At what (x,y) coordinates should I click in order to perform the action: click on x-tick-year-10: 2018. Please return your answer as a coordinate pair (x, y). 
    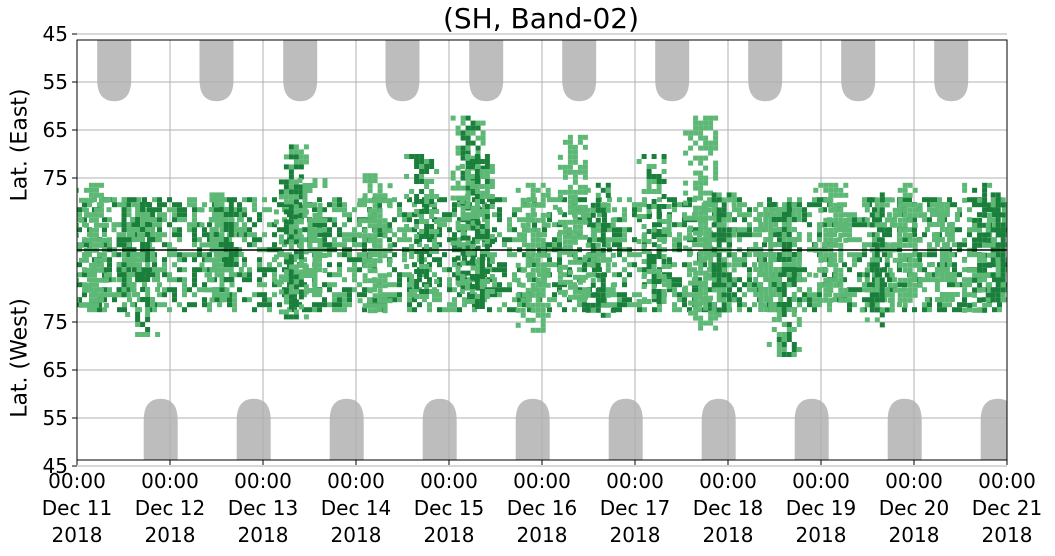
    Looking at the image, I should click on (1007, 535).